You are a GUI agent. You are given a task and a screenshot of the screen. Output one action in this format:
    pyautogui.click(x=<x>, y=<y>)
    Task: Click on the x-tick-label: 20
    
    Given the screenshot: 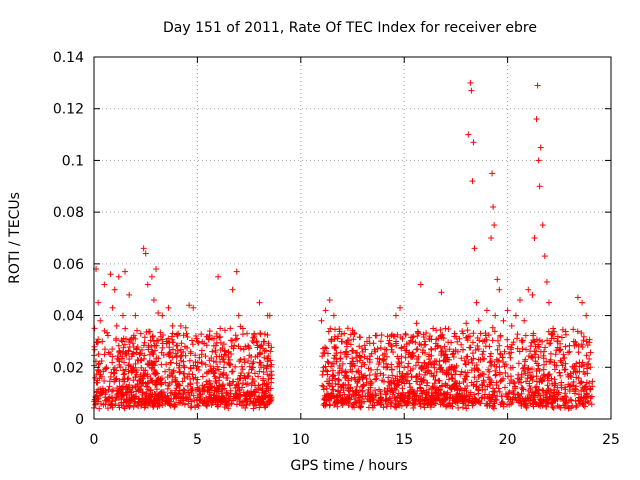 What is the action you would take?
    pyautogui.click(x=508, y=440)
    